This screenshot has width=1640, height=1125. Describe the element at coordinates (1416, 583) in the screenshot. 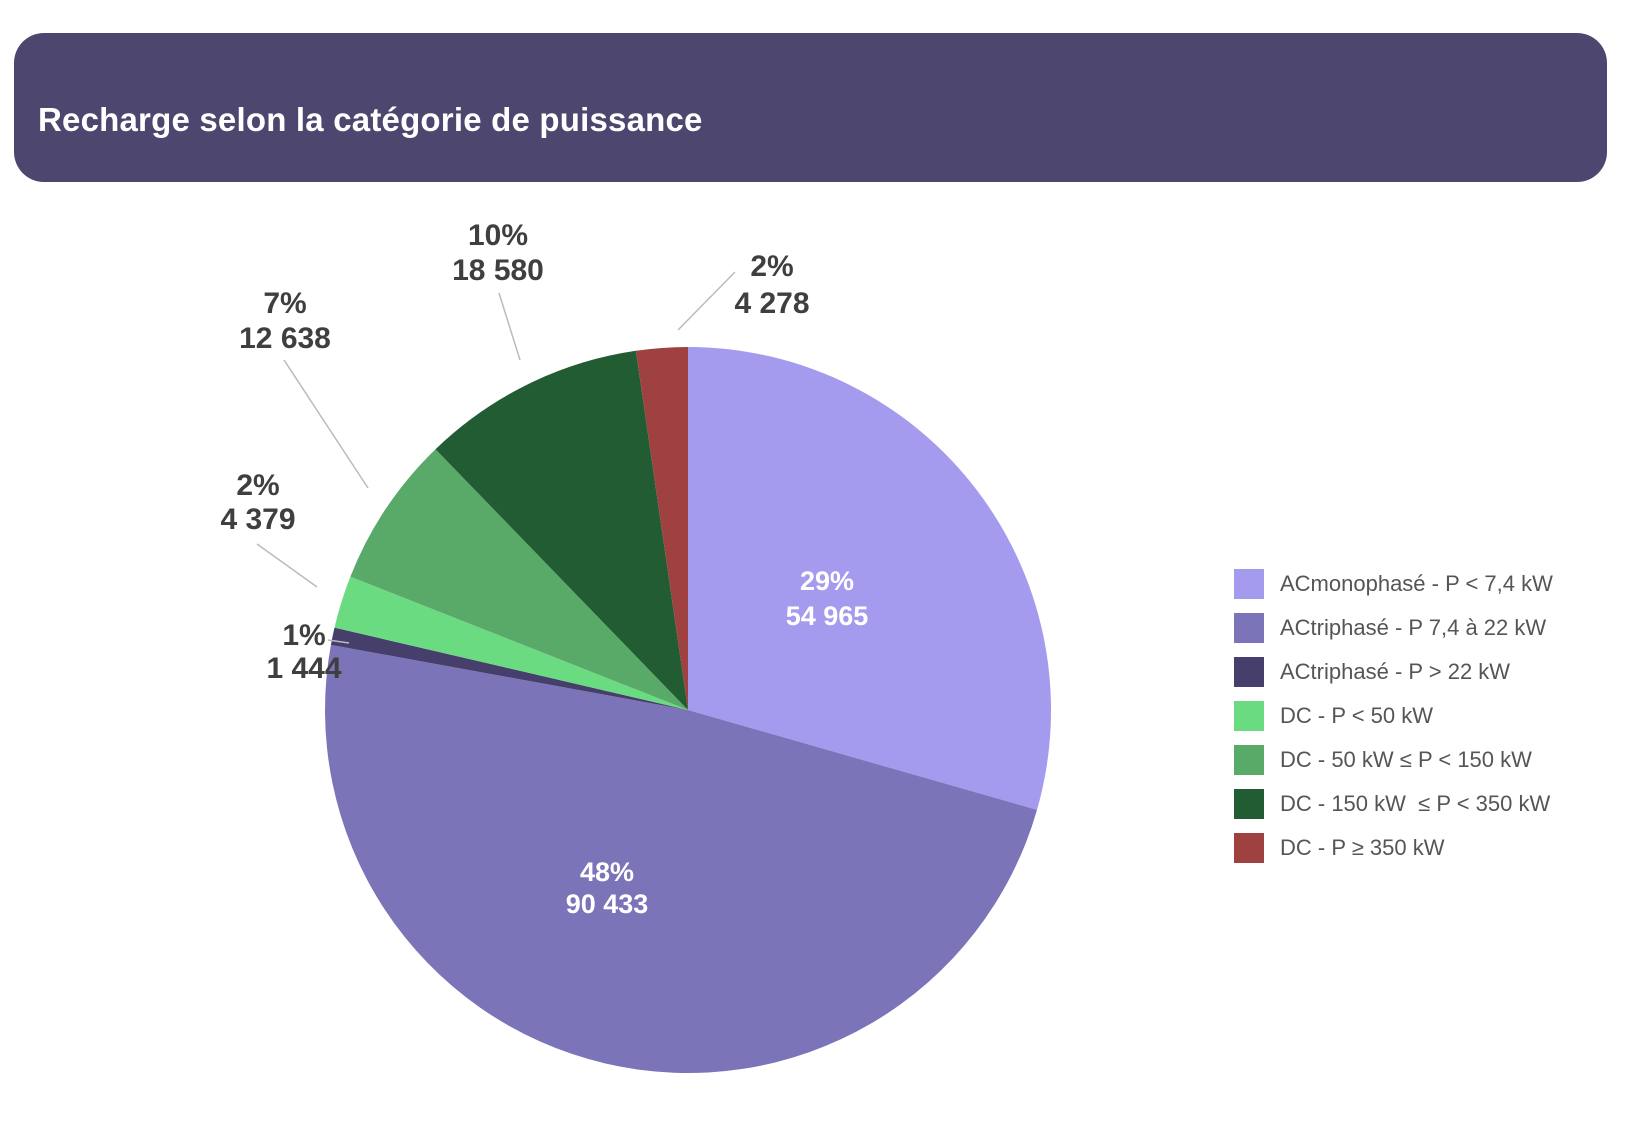

I see `legend-label: ACmonophasé - P < 7,4 kW` at that location.